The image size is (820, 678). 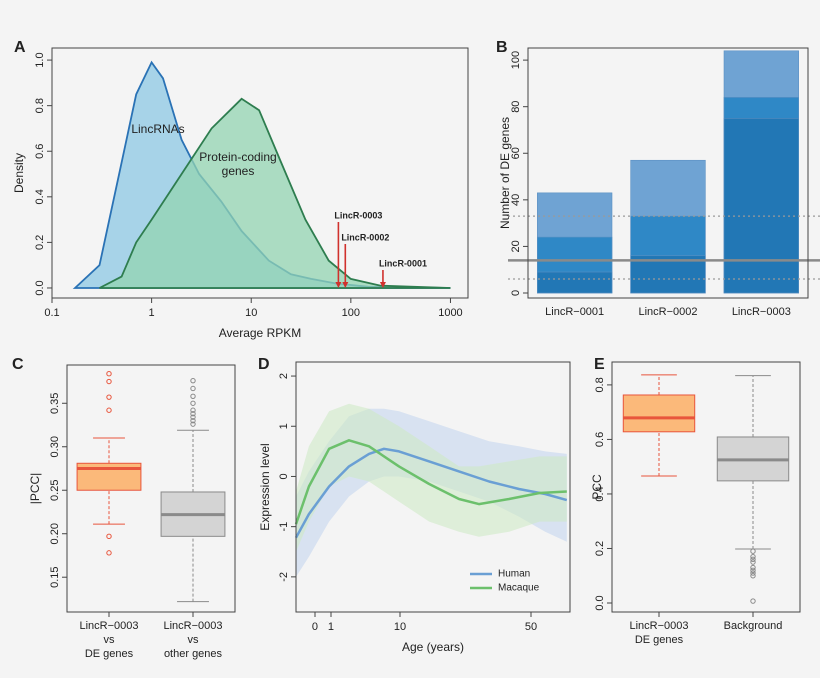 I want to click on legend-label: Macaque, so click(x=519, y=588).